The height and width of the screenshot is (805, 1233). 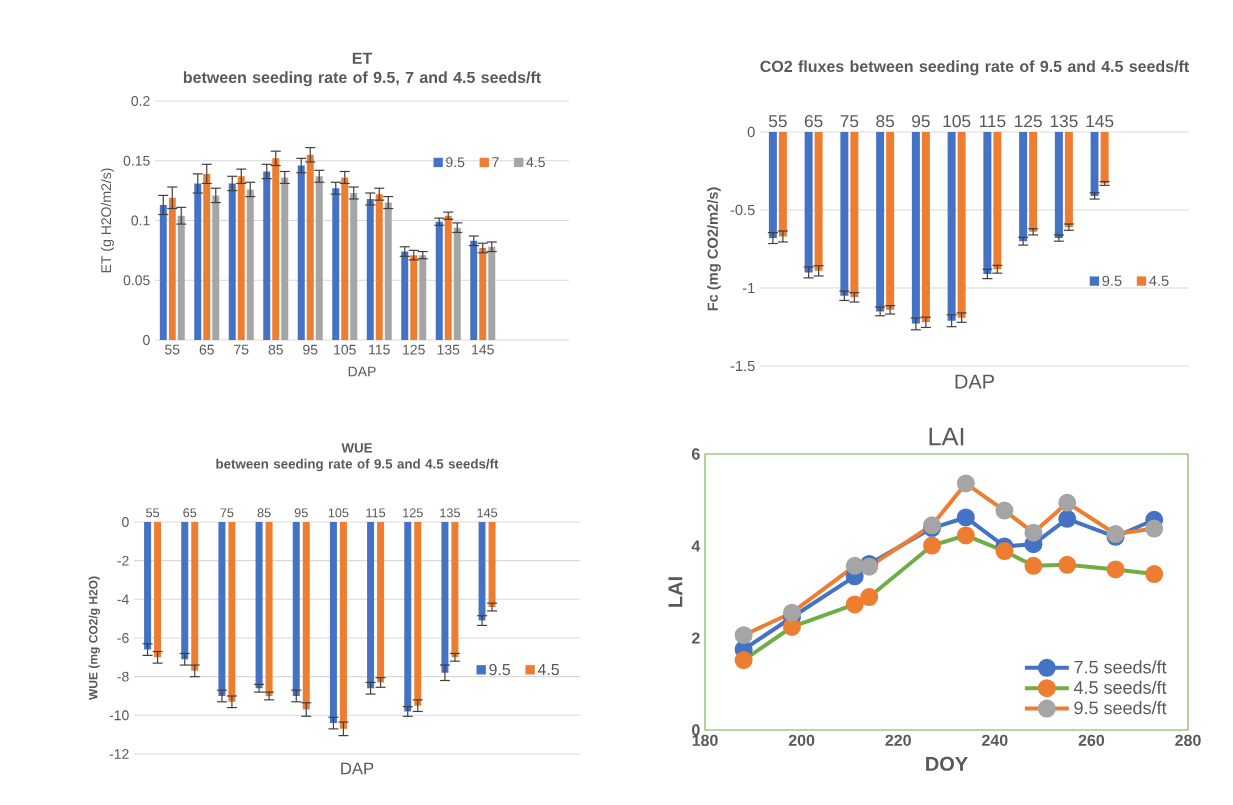 What do you see at coordinates (362, 79) in the screenshot?
I see `chart-subtitle: between seeding rate of 9.5, 7 and 4.5 seeds/ft` at bounding box center [362, 79].